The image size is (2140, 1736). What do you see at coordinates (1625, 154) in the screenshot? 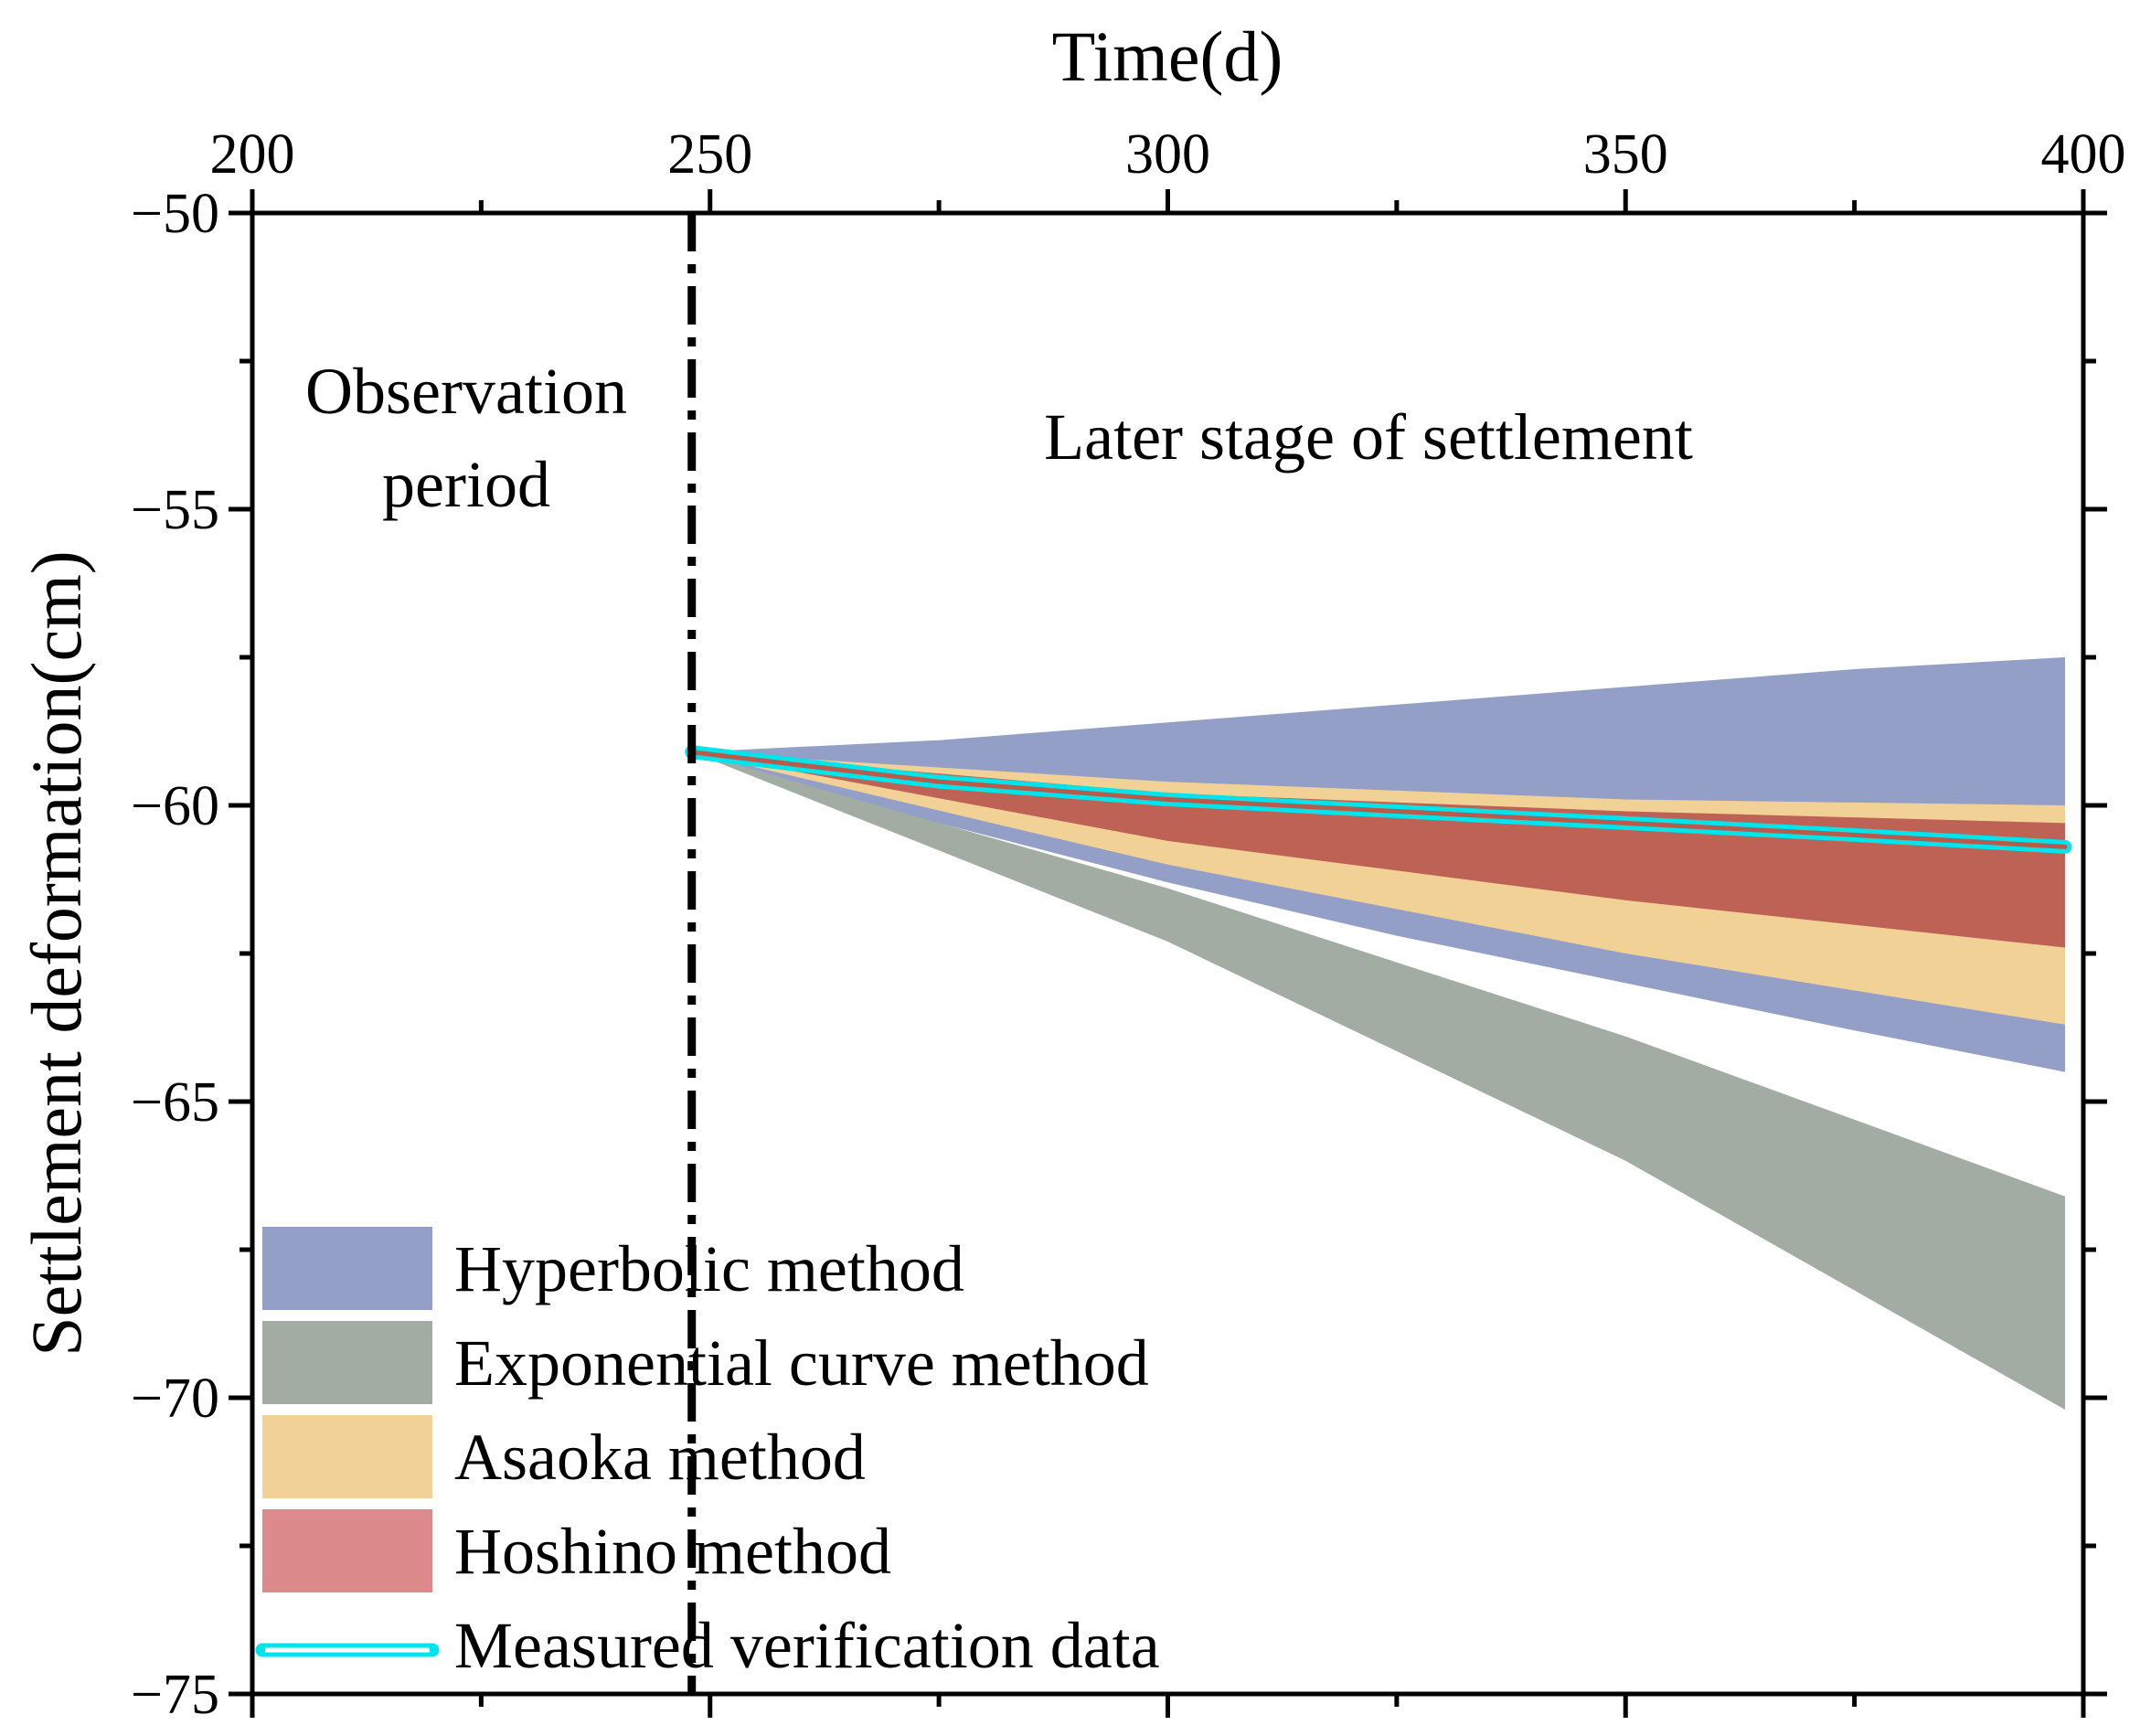
I see `x-tick-label: 350` at bounding box center [1625, 154].